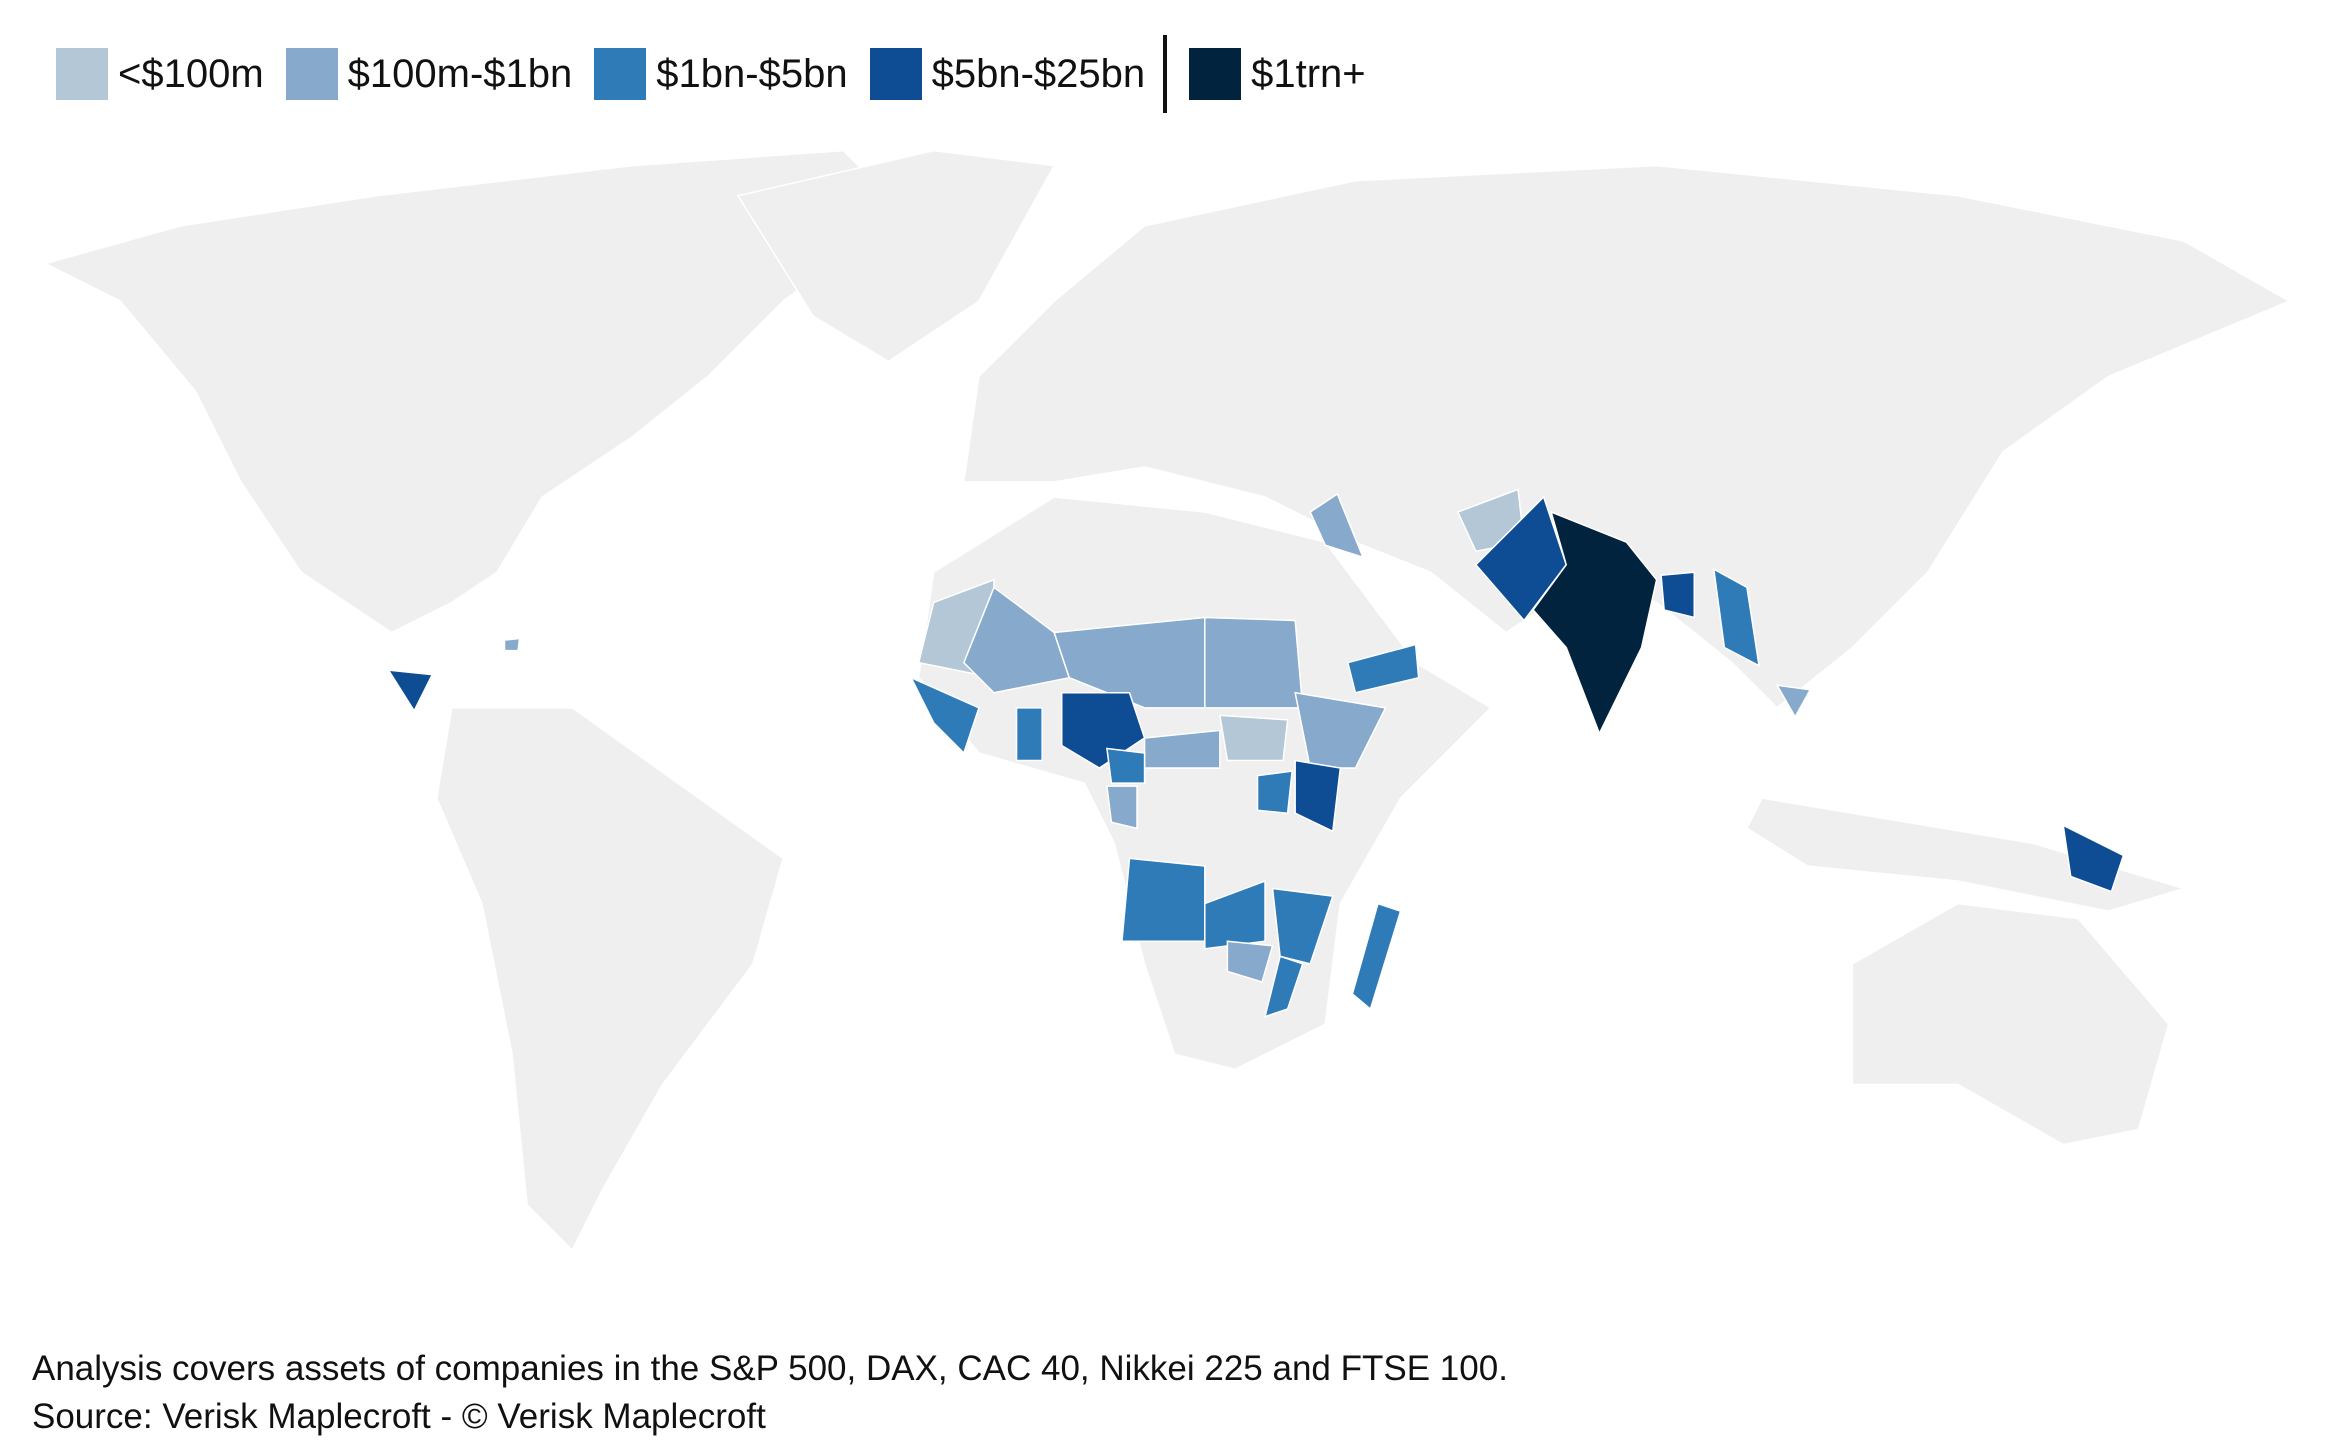 The width and height of the screenshot is (2329, 1446). I want to click on north-america, so click(474, 391).